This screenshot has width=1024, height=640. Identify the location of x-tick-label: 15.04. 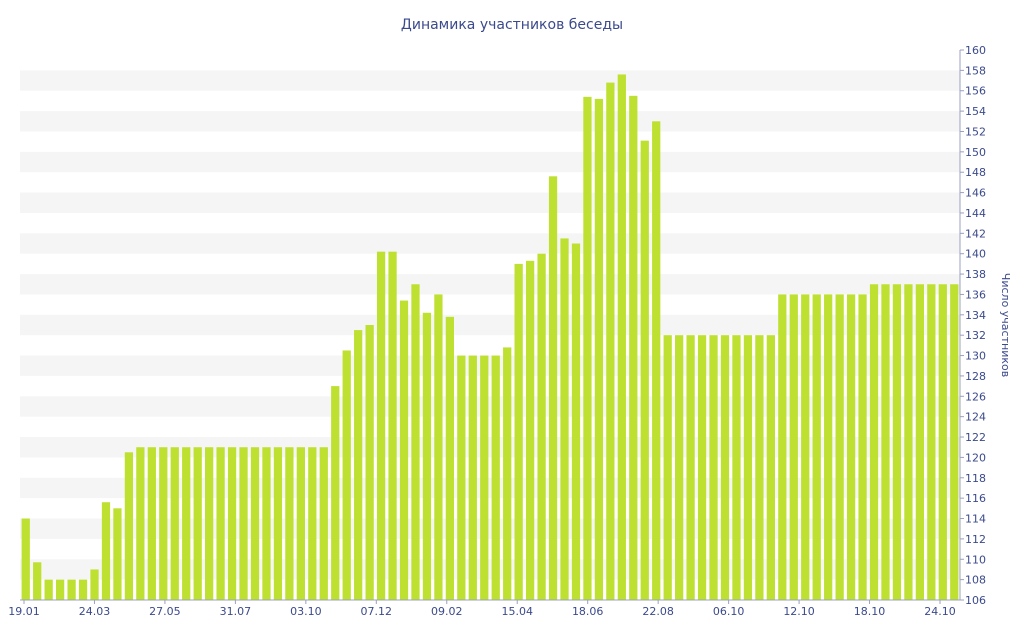
(517, 611).